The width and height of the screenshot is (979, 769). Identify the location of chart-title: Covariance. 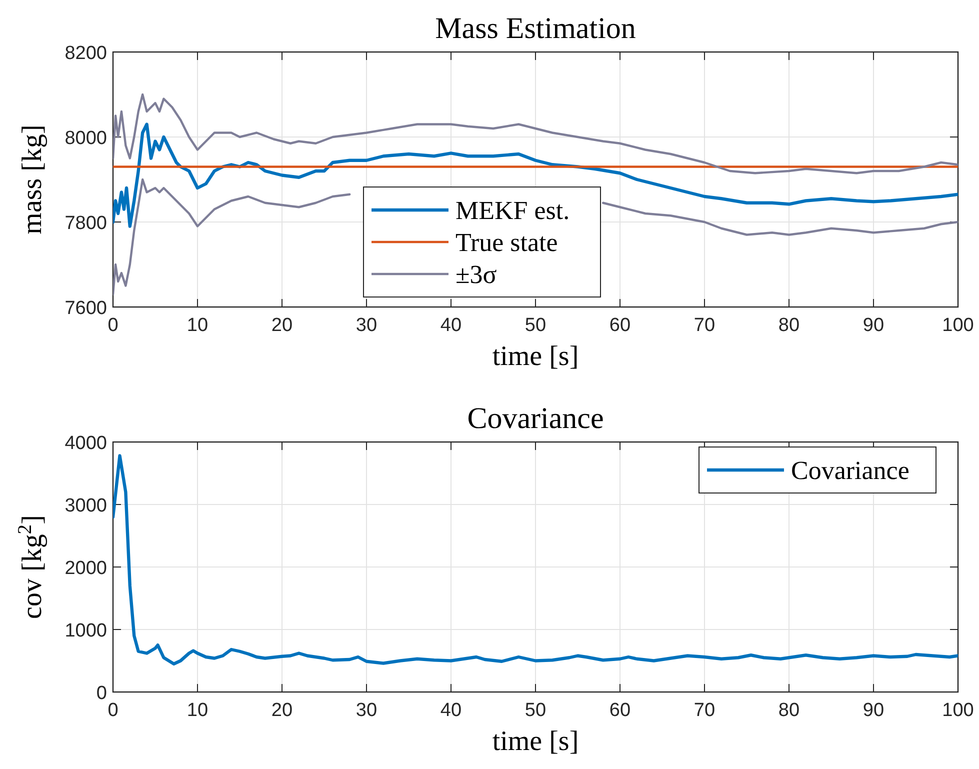
(535, 418).